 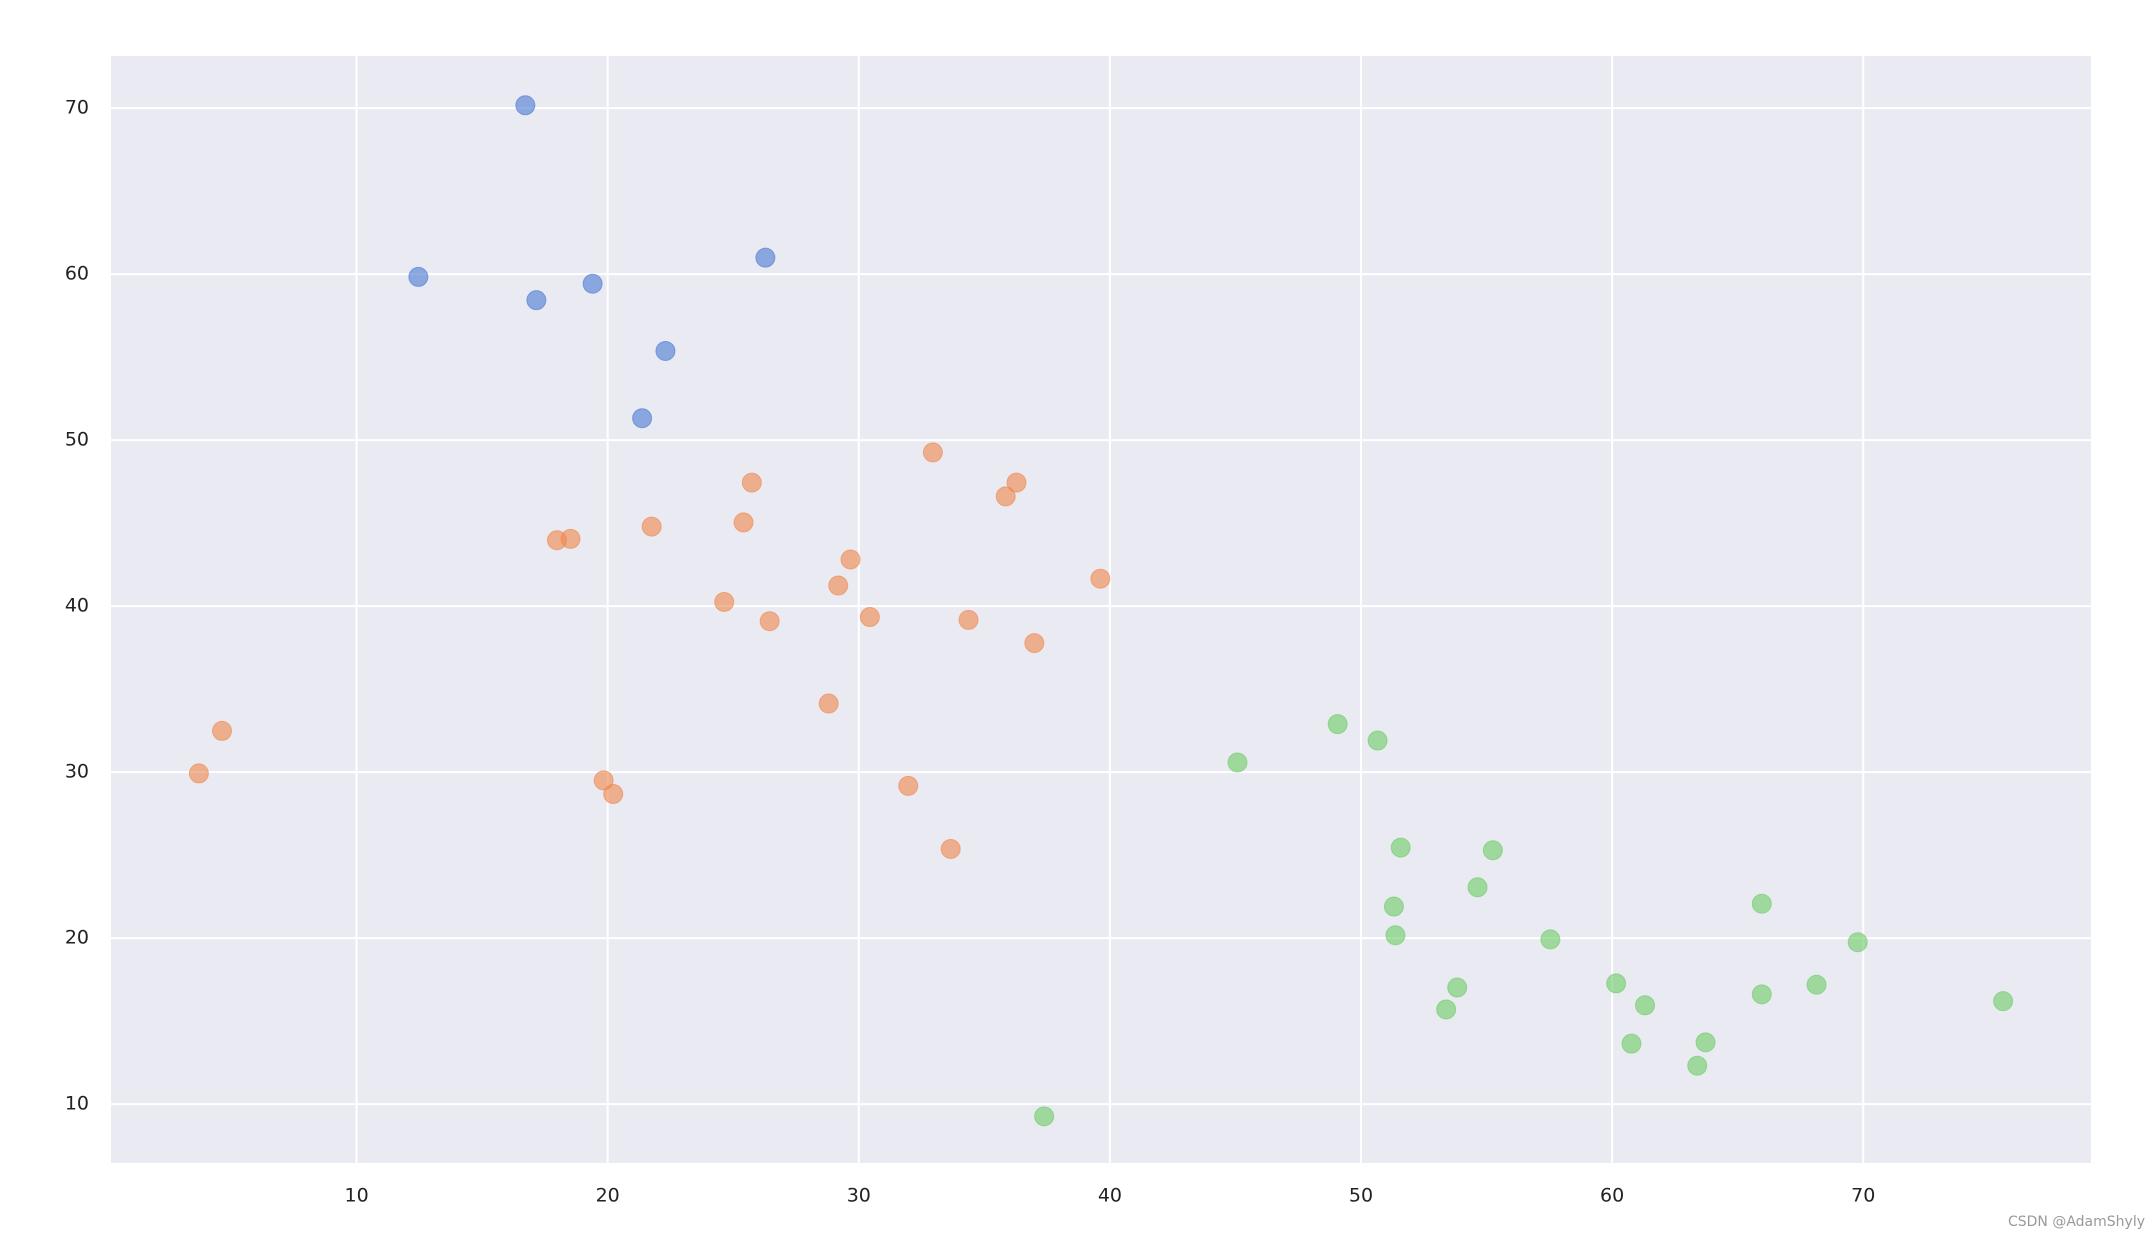 What do you see at coordinates (77, 772) in the screenshot?
I see `y-tick-label: 30` at bounding box center [77, 772].